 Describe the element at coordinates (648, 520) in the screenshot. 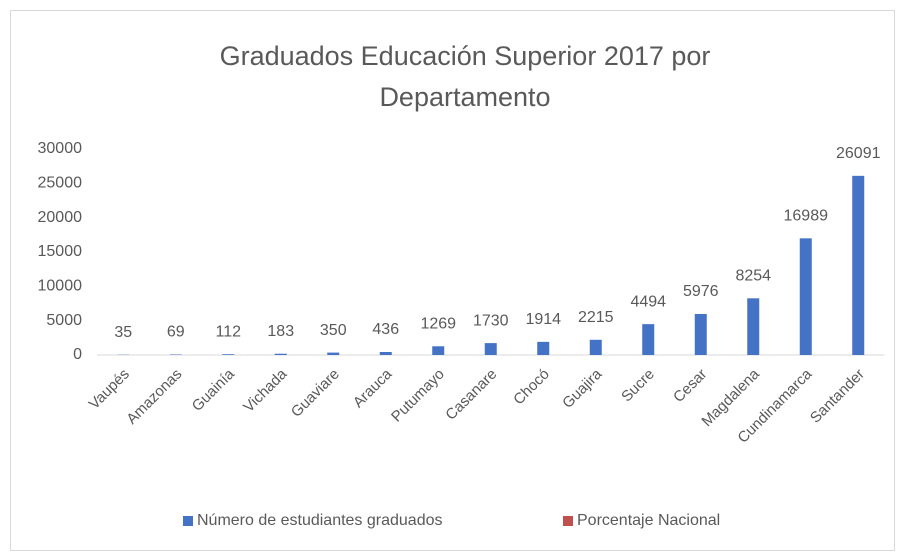

I see `legend-label: Porcentaje Nacional` at that location.